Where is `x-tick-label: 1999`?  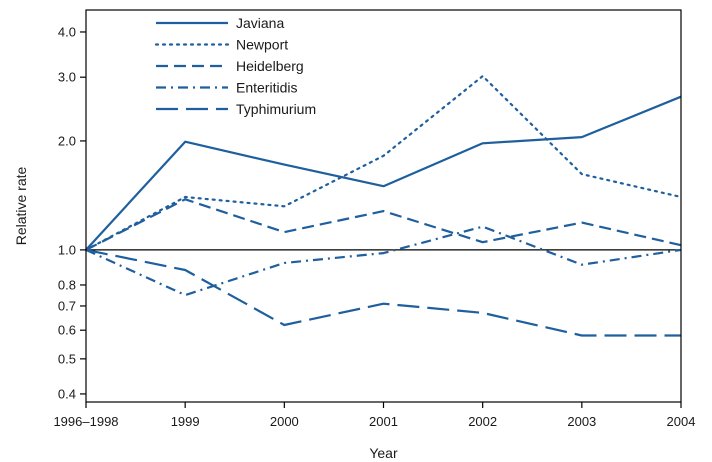 x-tick-label: 1999 is located at coordinates (185, 421).